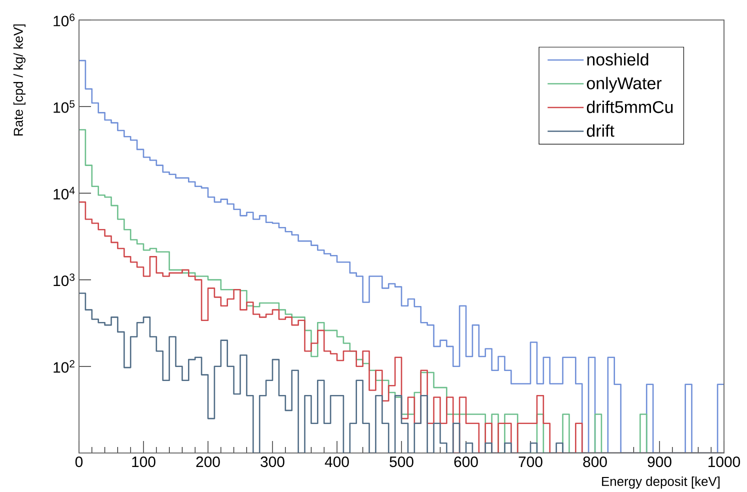  I want to click on y-tick-label: 10$^{6}$, so click(64, 20).